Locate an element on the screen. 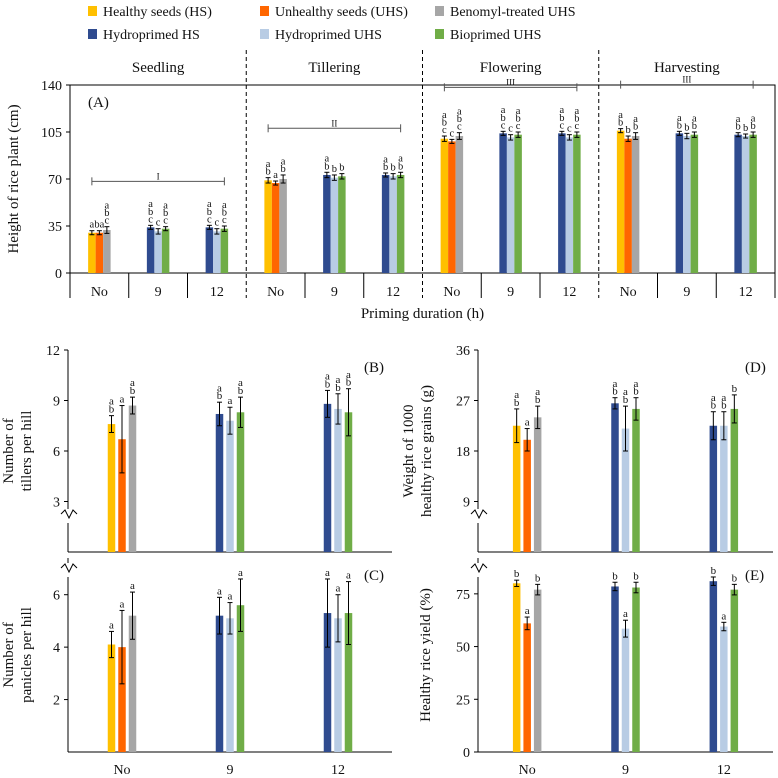 This screenshot has height=778, width=778. y-axis-title-line: Weight of 1000 is located at coordinates (409, 451).